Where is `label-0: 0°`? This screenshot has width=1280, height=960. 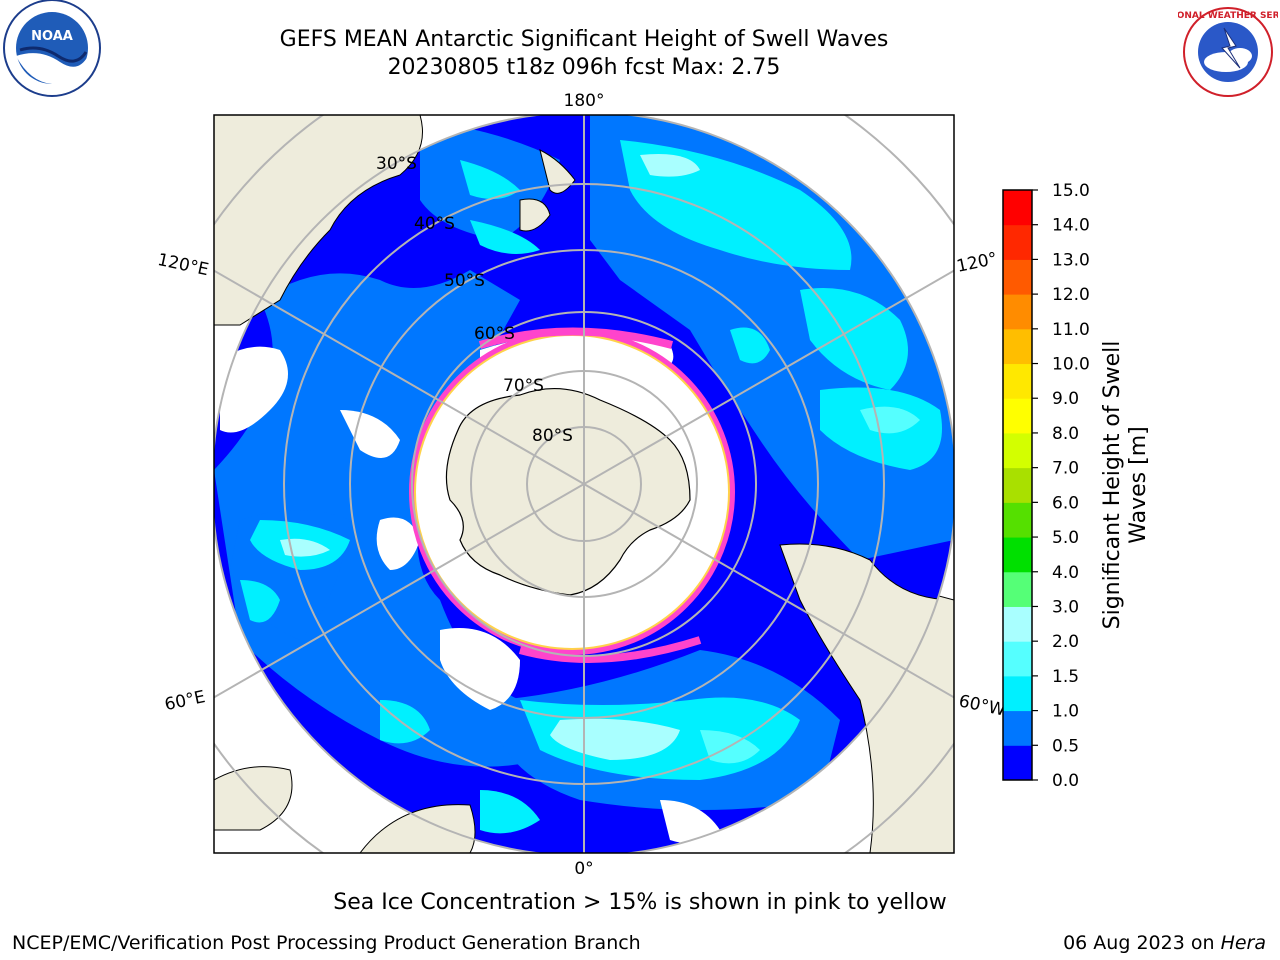
label-0: 0° is located at coordinates (583, 869).